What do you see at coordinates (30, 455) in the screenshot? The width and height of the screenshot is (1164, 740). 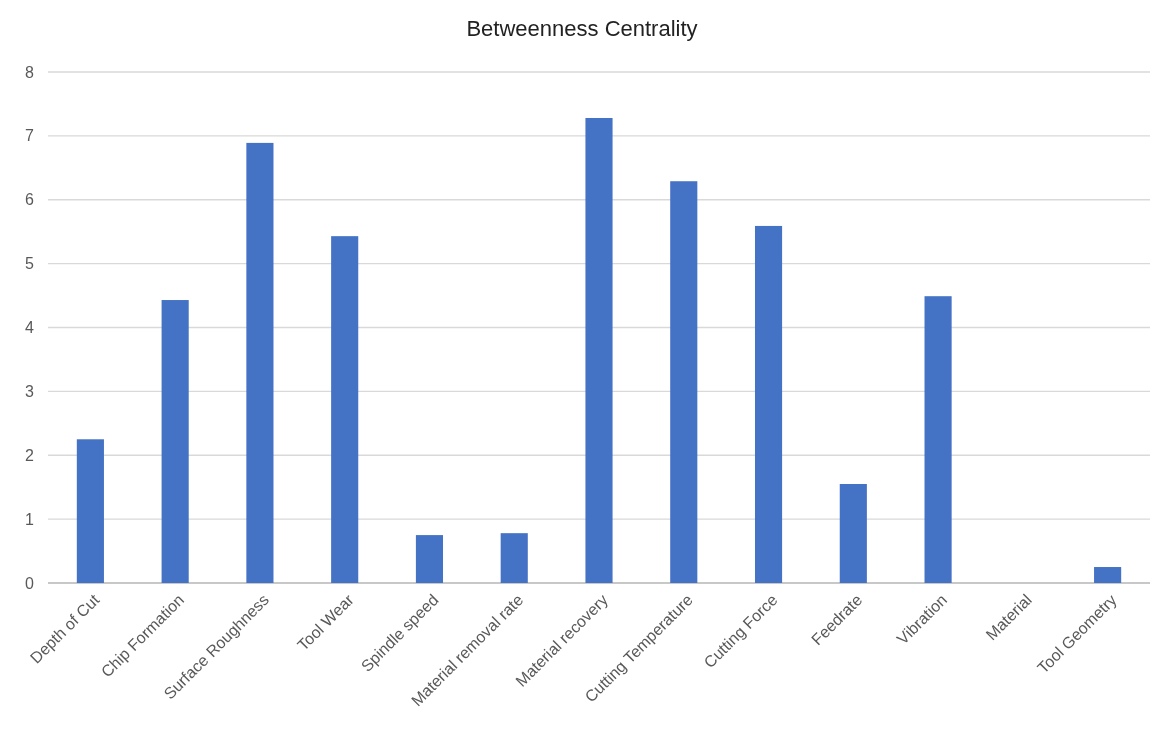 I see `y-tick-label: 2` at bounding box center [30, 455].